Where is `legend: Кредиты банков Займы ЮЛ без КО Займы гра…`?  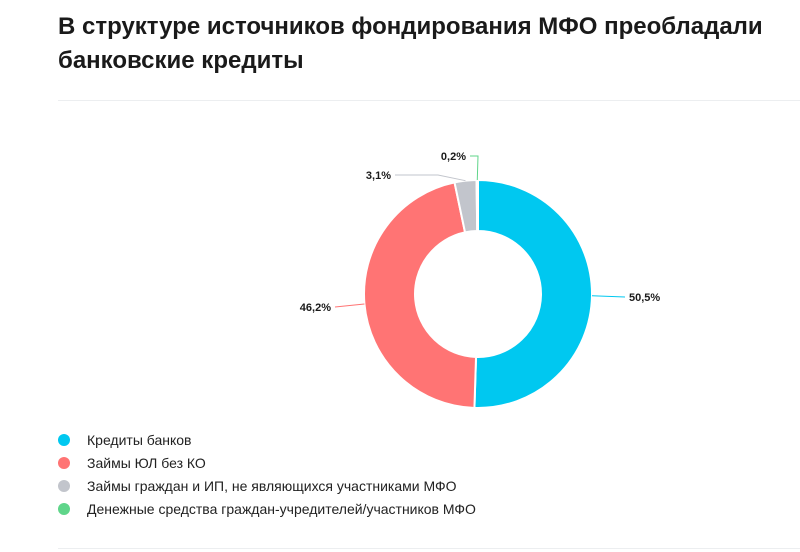 legend: Кредиты банков Займы ЮЛ без КО Займы гра… is located at coordinates (267, 474).